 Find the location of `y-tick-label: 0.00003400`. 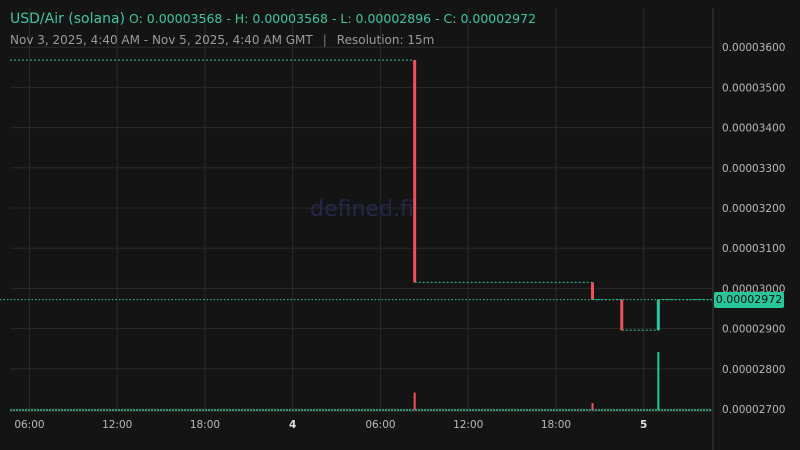

y-tick-label: 0.00003400 is located at coordinates (753, 129).